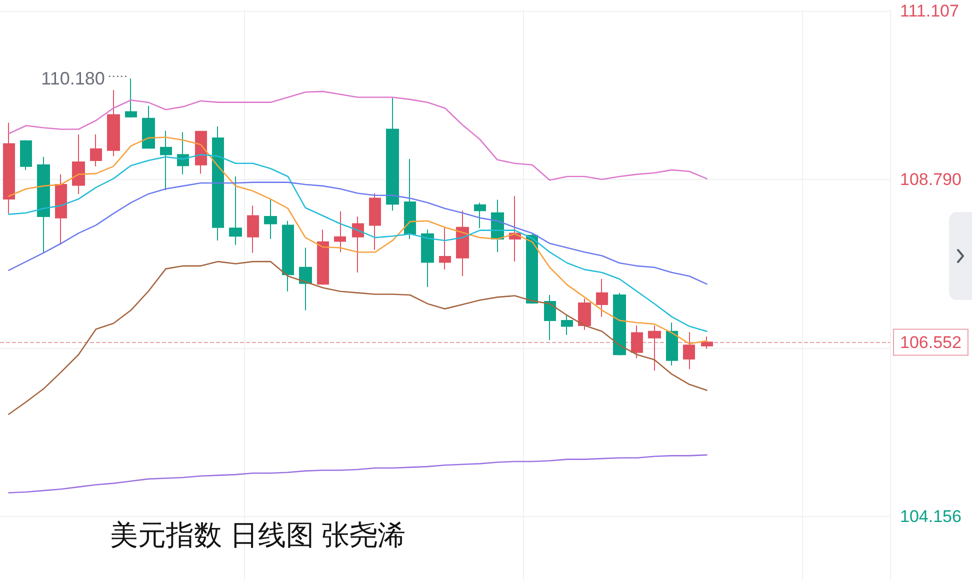 The image size is (972, 582). Describe the element at coordinates (931, 342) in the screenshot. I see `ref-line-label: 106.552` at that location.